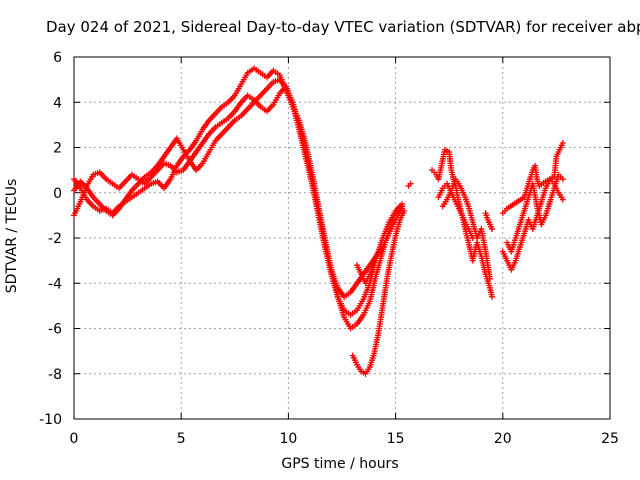 The width and height of the screenshot is (640, 480). What do you see at coordinates (74, 439) in the screenshot?
I see `x-tick-label: 0` at bounding box center [74, 439].